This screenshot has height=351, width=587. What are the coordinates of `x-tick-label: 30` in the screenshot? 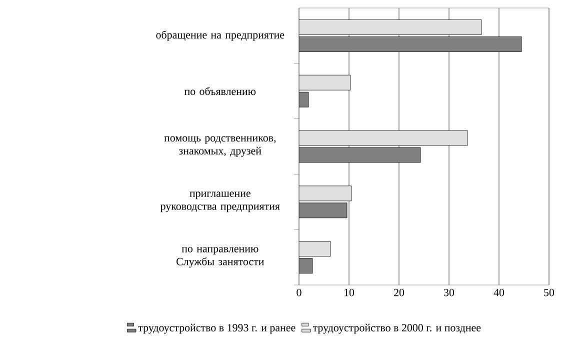 It's located at (449, 292).